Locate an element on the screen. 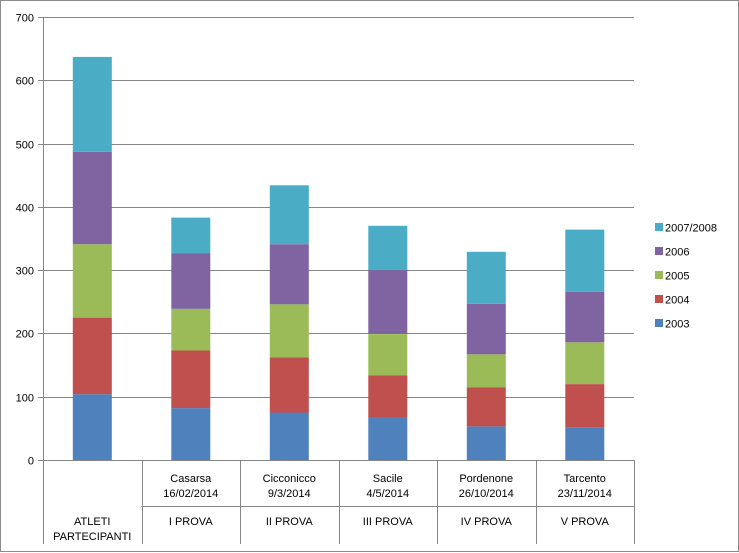  category-group-label: II PROVA is located at coordinates (290, 522).